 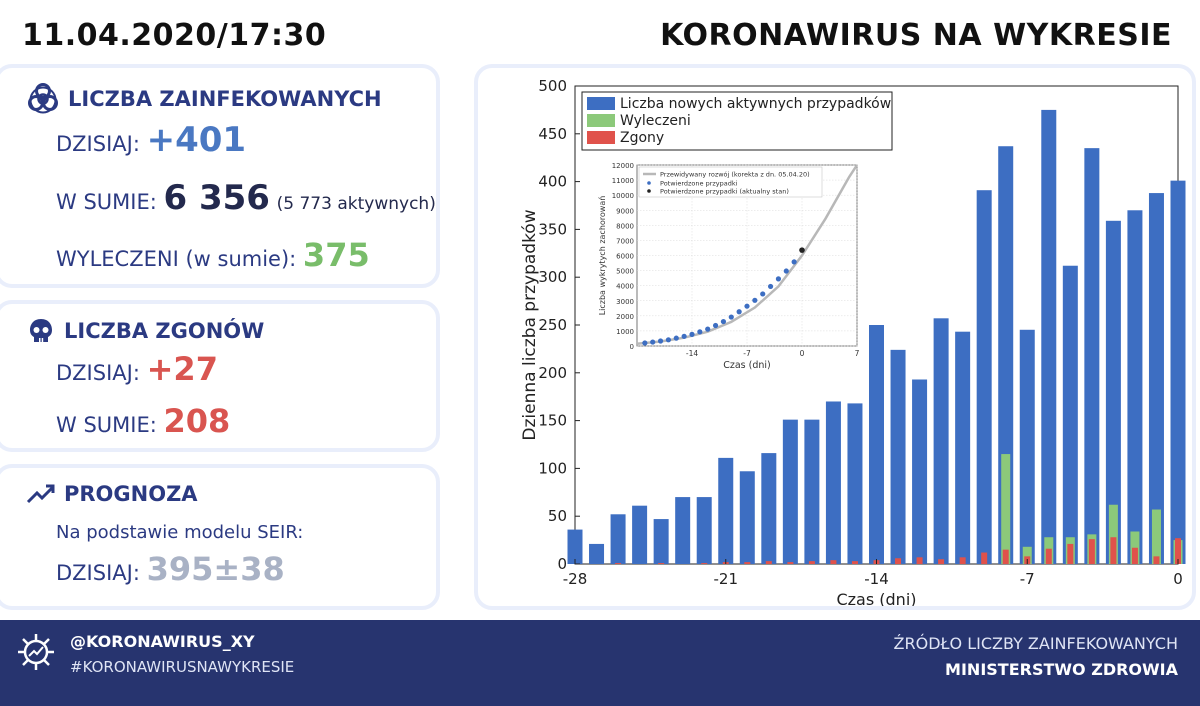 What do you see at coordinates (552, 86) in the screenshot?
I see `y-tick-label: 500` at bounding box center [552, 86].